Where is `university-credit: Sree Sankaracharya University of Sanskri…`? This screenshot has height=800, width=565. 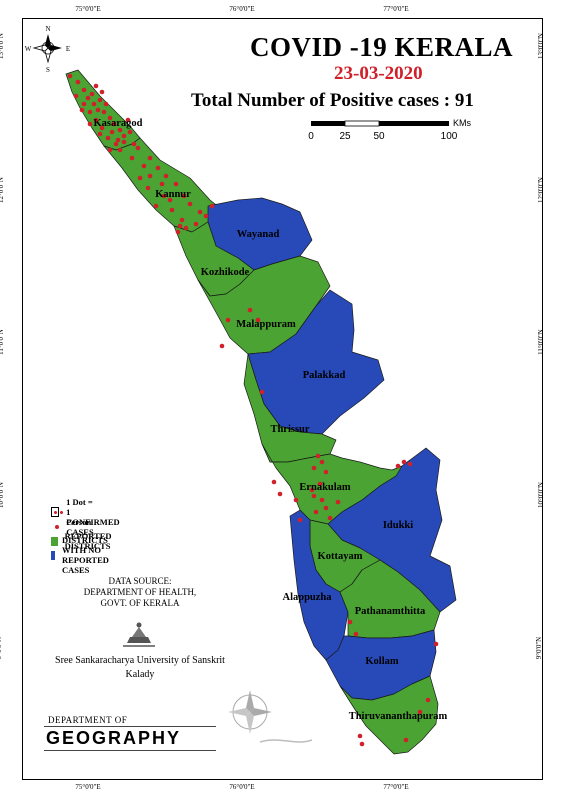
university-credit: Sree Sankaracharya University of Sanskri… is located at coordinates (140, 668).